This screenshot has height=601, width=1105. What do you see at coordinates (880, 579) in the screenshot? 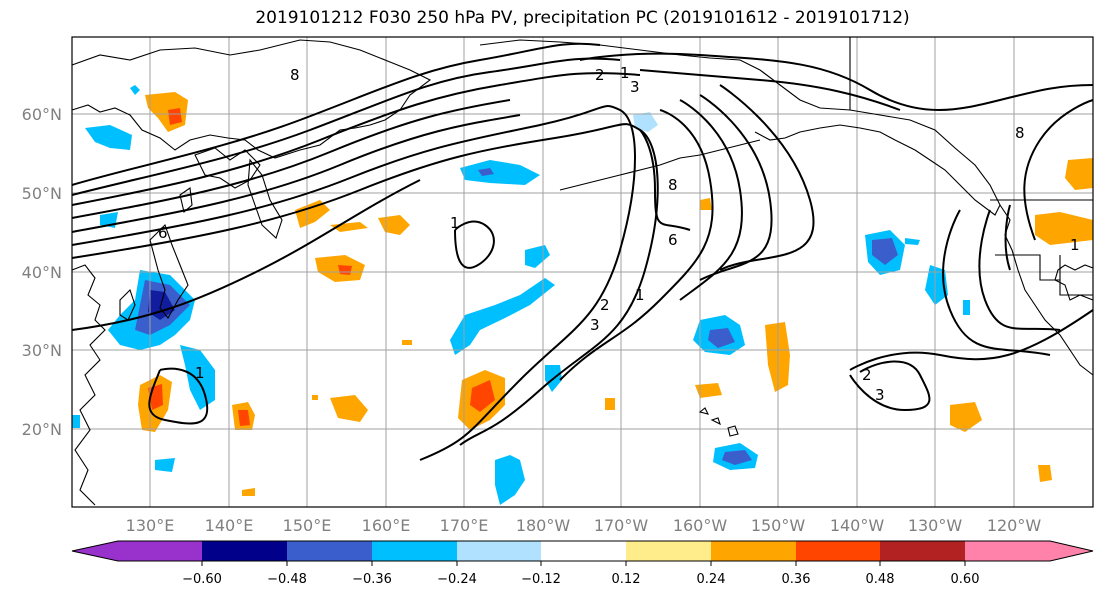
I see `colorbar-tick-label: 0.48` at bounding box center [880, 579].